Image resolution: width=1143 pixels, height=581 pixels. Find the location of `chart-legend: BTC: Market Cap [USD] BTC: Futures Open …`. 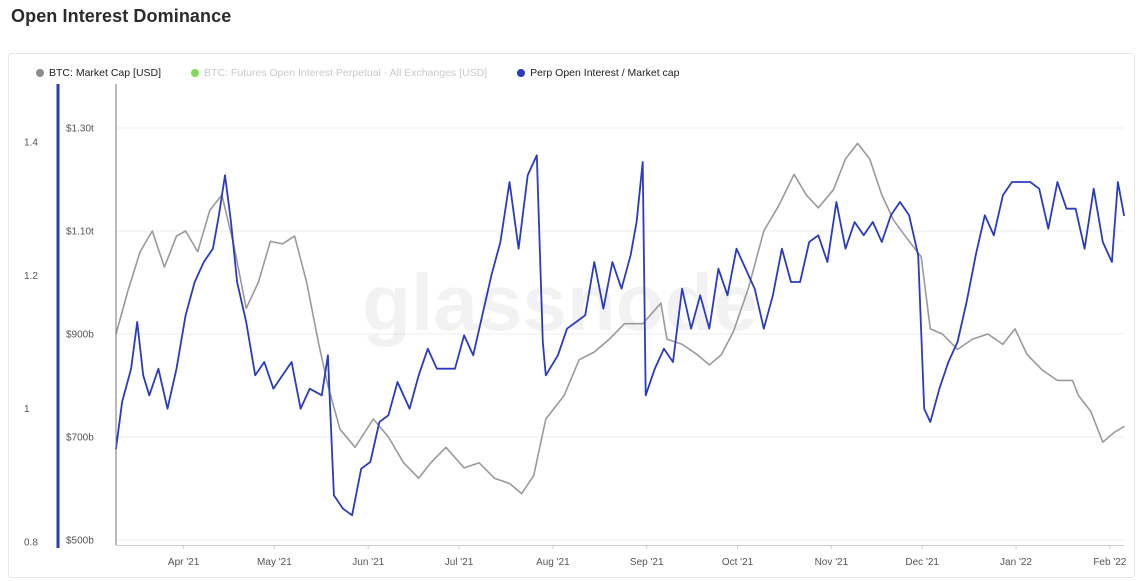

chart-legend: BTC: Market Cap [USD] BTC: Futures Open … is located at coordinates (372, 73).